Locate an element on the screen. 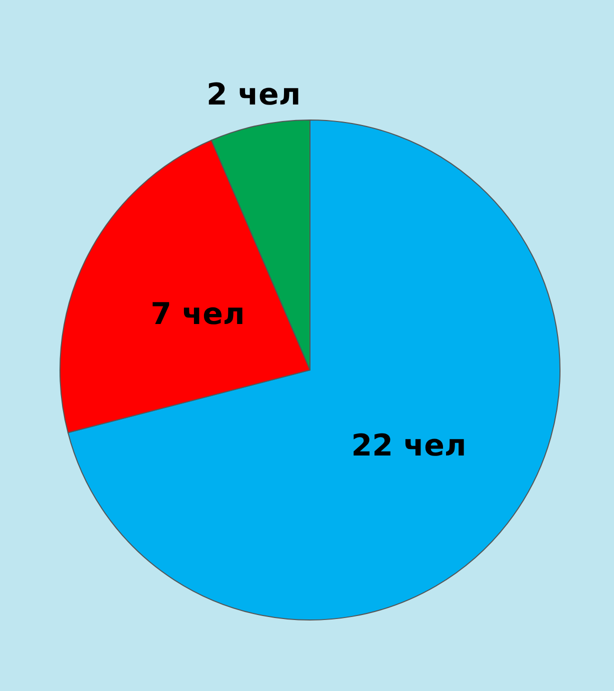  data-label: 2 чел is located at coordinates (253, 95).